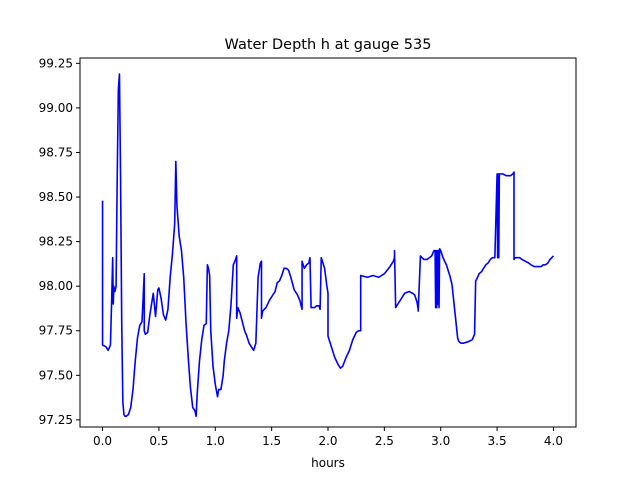 The width and height of the screenshot is (640, 480). What do you see at coordinates (56, 420) in the screenshot?
I see `y-tick-label: 97.25` at bounding box center [56, 420].